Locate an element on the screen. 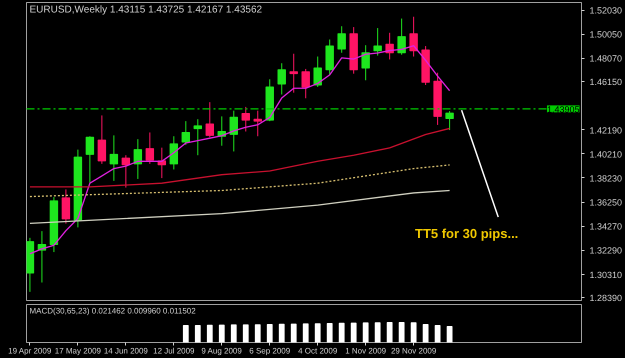 This screenshot has width=625, height=358. y-tick-label: 1.32290 is located at coordinates (606, 251).